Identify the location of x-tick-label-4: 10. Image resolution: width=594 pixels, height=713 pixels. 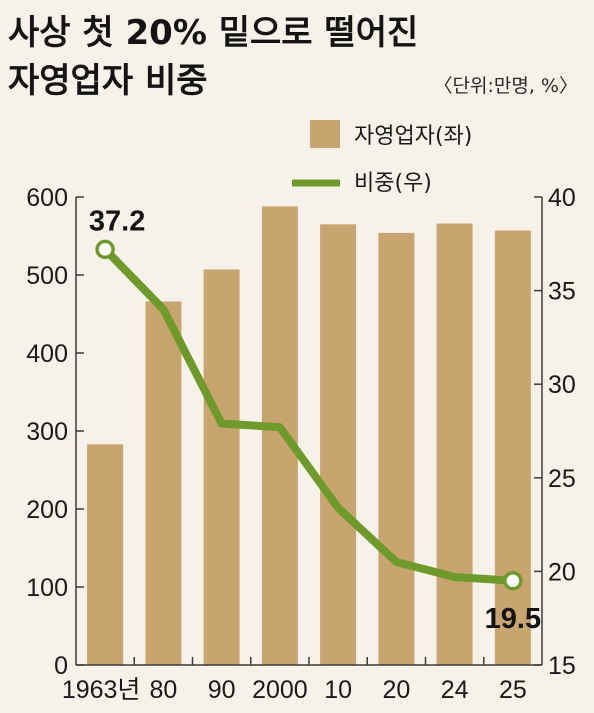
(338, 690).